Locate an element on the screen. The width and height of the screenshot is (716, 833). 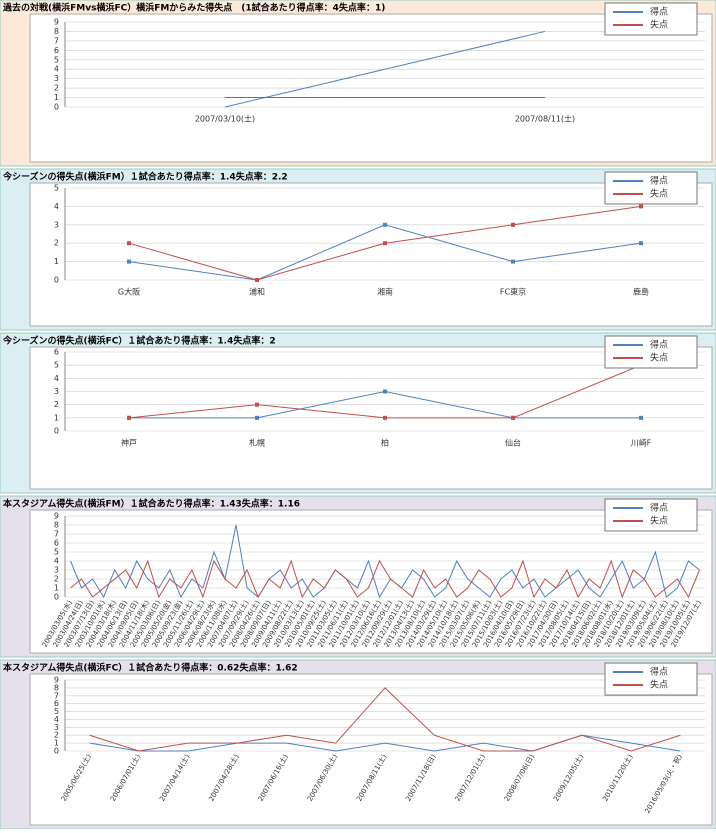
x-tick-label: 浦和 is located at coordinates (257, 292).